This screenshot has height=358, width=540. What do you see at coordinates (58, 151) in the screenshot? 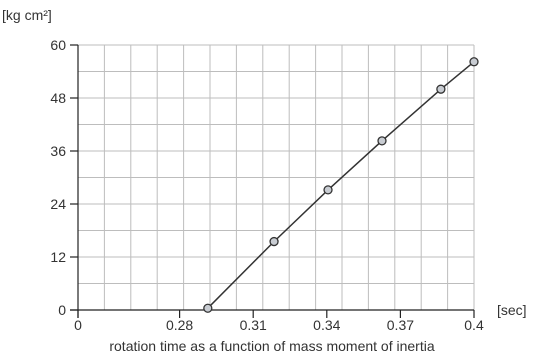
I see `y-tick-label: 36` at bounding box center [58, 151].